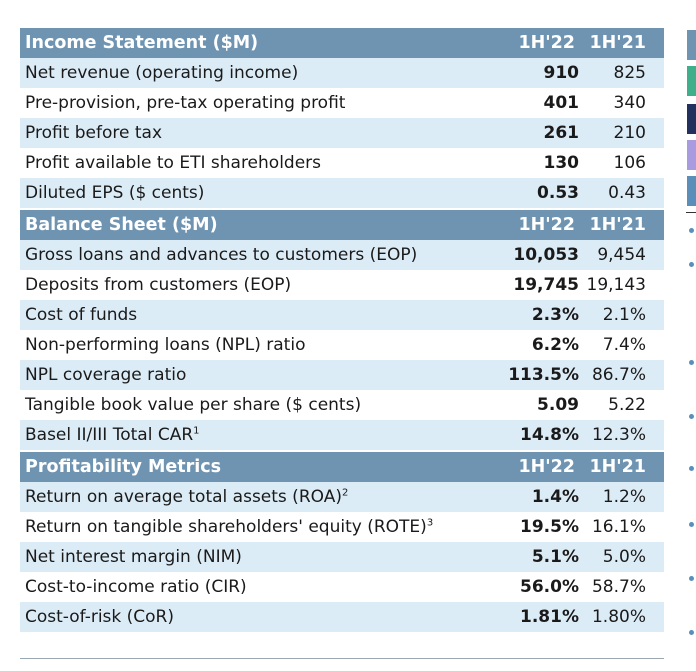 This screenshot has width=696, height=671. Describe the element at coordinates (106, 375) in the screenshot. I see `row-label-text: NPL coverage ratio` at that location.